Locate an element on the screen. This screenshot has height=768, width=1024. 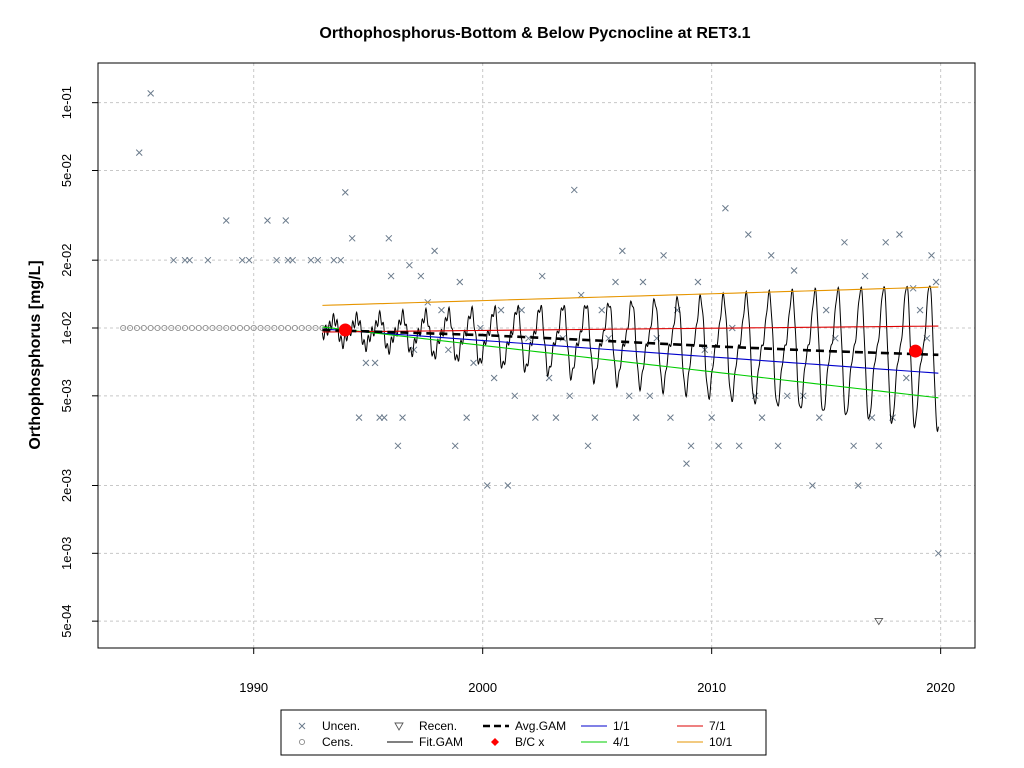
legend-label: 7/1 is located at coordinates (717, 726).